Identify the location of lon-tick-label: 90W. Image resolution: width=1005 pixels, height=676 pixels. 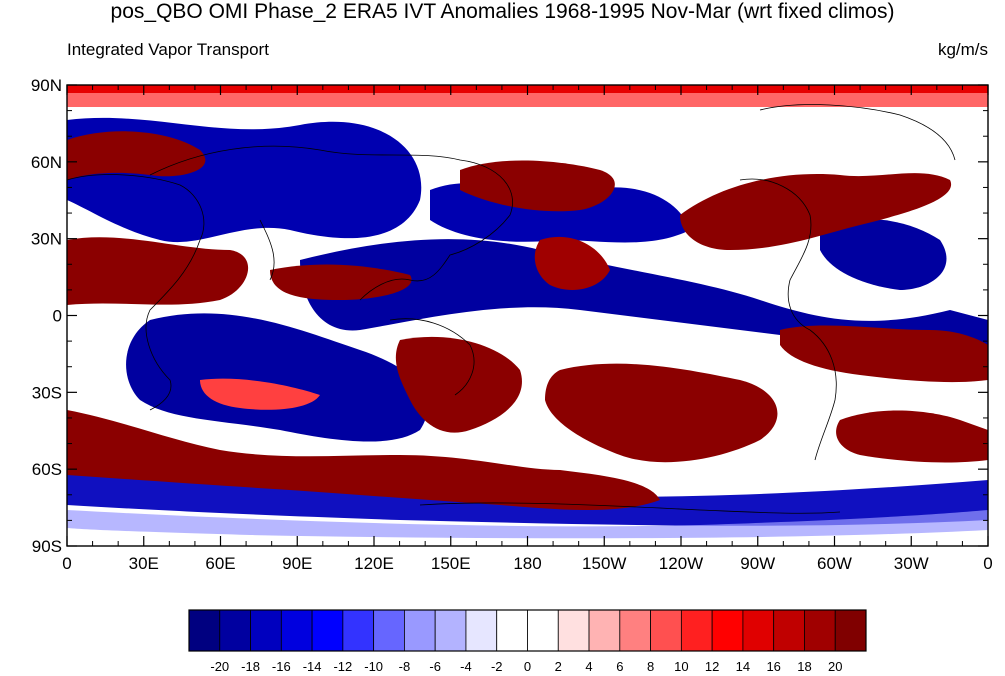
(757, 563).